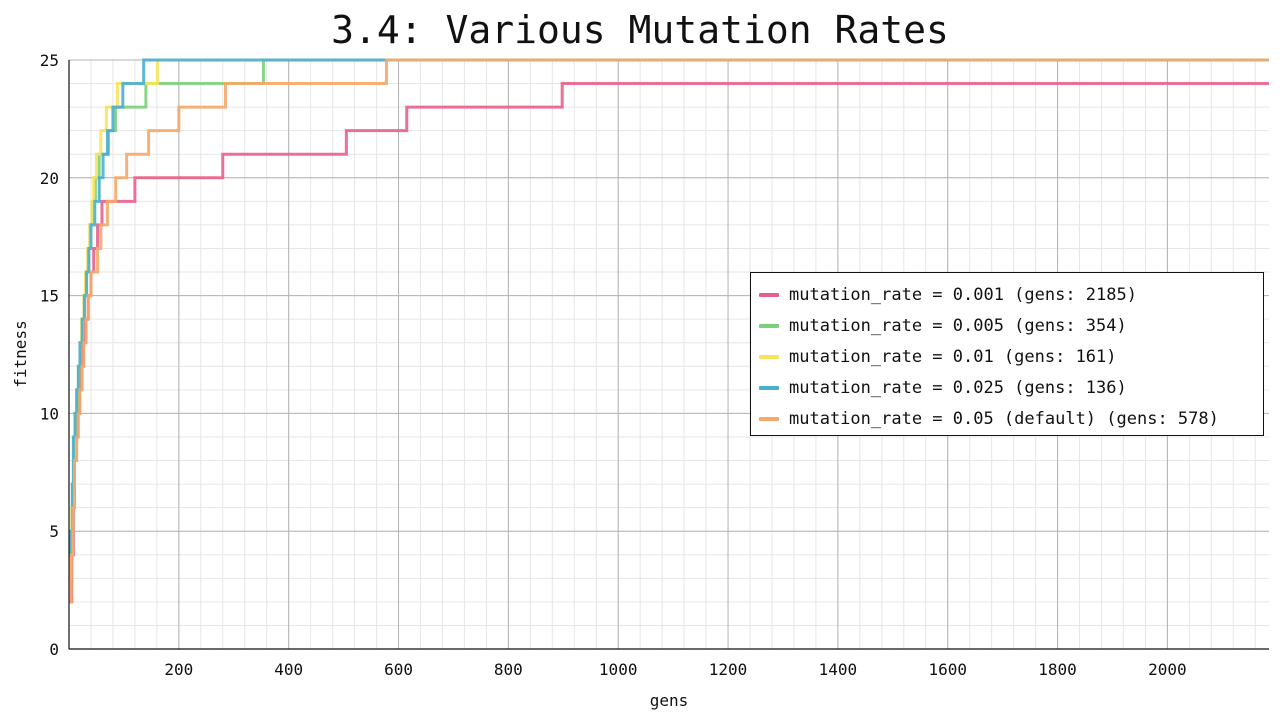 This screenshot has width=1280, height=720. What do you see at coordinates (20, 353) in the screenshot?
I see `y-axis-title: fitness` at bounding box center [20, 353].